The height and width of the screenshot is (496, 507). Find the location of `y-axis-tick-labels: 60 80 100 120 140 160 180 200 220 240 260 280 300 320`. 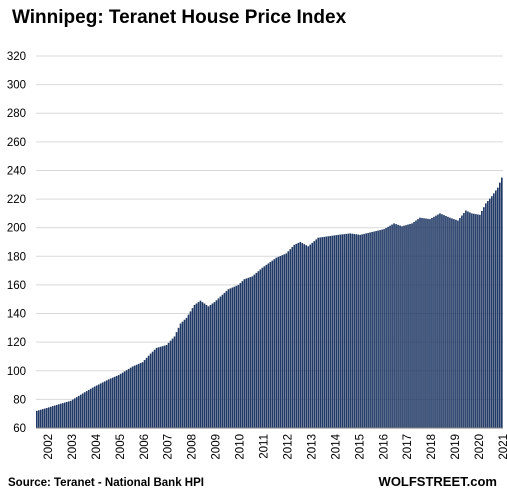

y-axis-tick-labels: 60 80 100 120 140 160 180 200 220 240 260 280 300 320 is located at coordinates (16, 243).